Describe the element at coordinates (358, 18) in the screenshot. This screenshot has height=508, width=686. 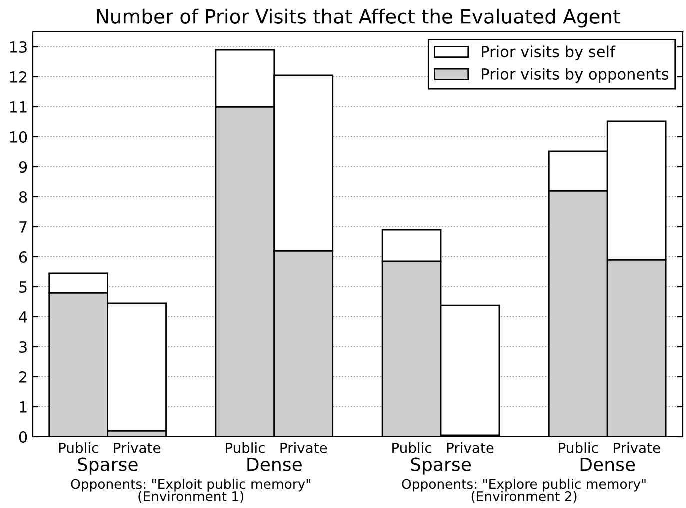
I see `chart-title: Number of Prior Visits that Affect the Evaluated Agent` at that location.